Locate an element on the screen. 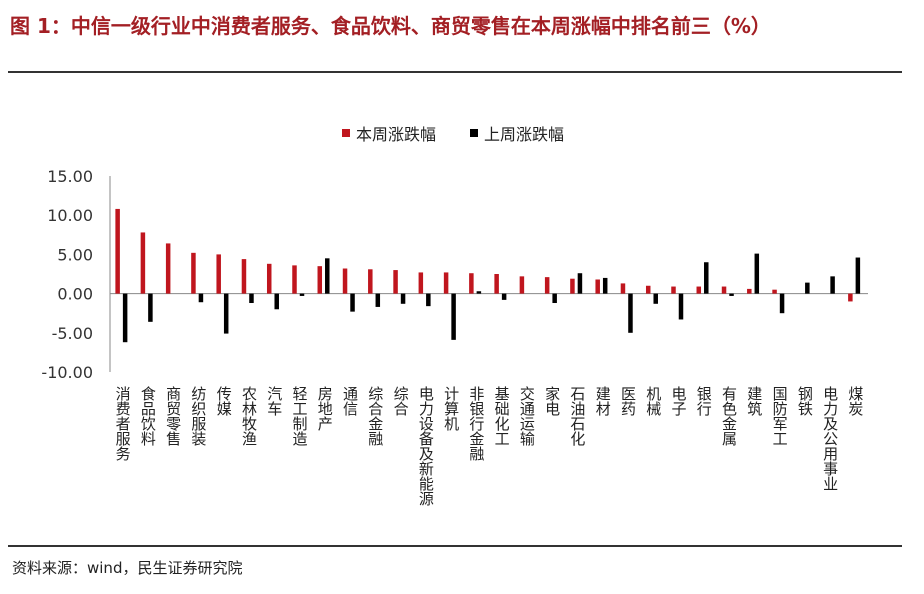  x-tick-label: 房地产 is located at coordinates (325, 408).